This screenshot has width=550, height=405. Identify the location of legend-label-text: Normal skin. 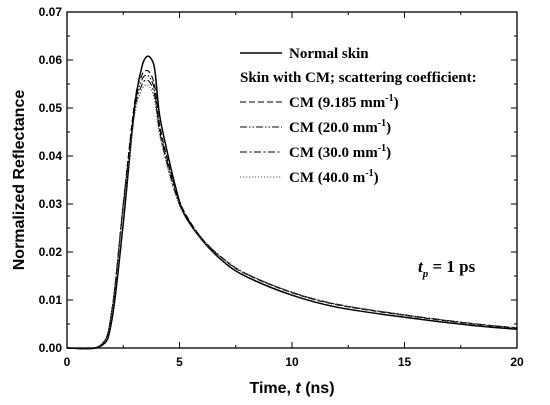
(329, 54).